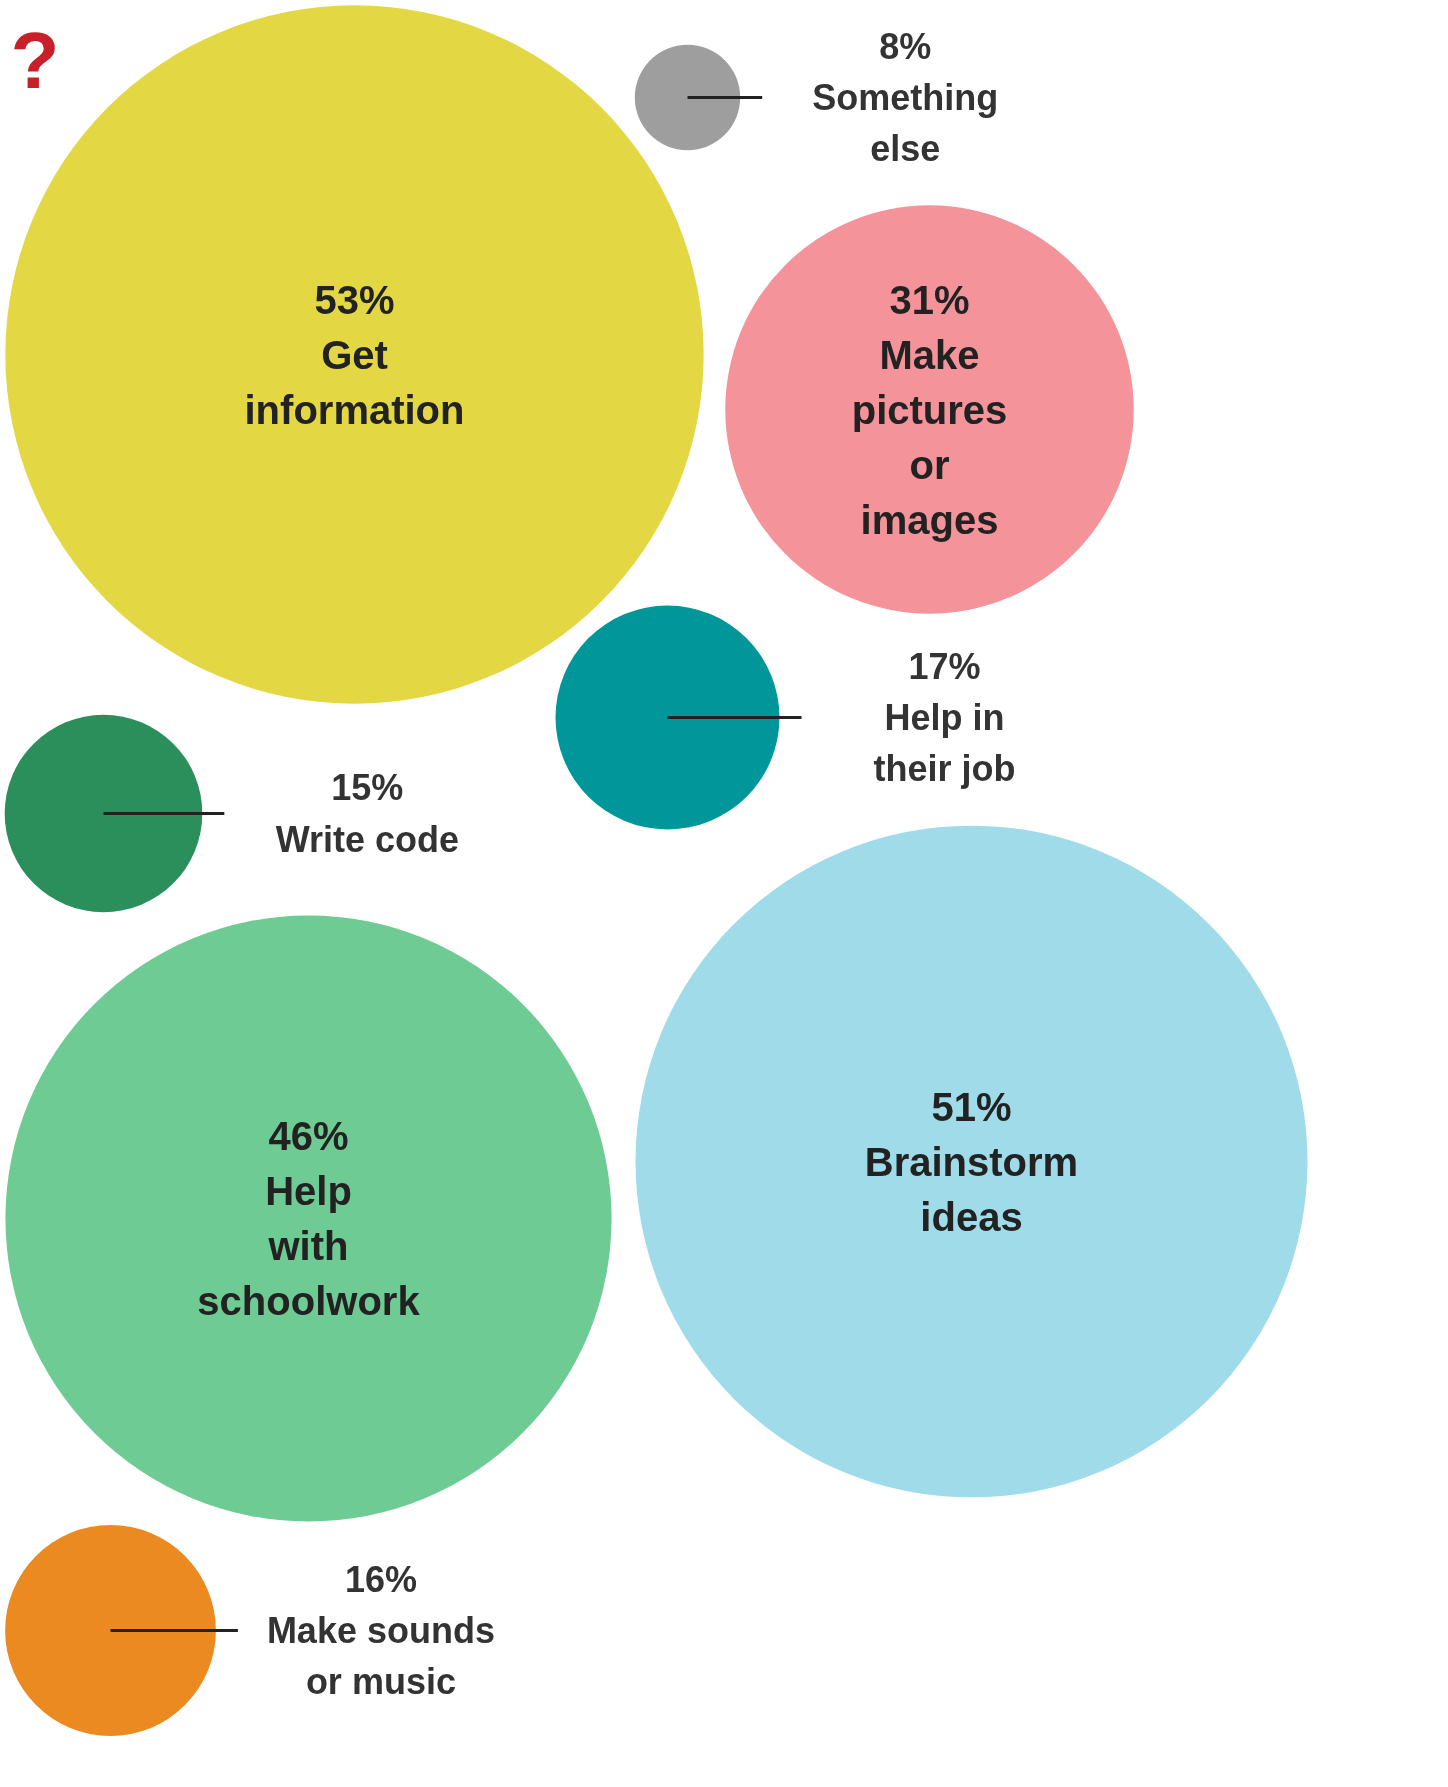 The image size is (1448, 1787). What do you see at coordinates (380, 1656) in the screenshot?
I see `category-label: Make sounds or music` at bounding box center [380, 1656].